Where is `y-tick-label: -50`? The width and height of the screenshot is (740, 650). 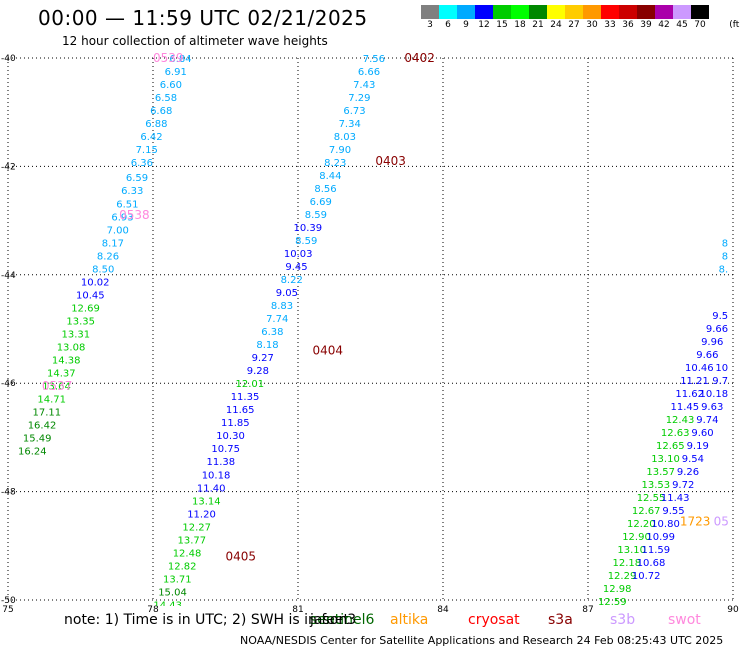
y-tick-label: -50 is located at coordinates (8, 601).